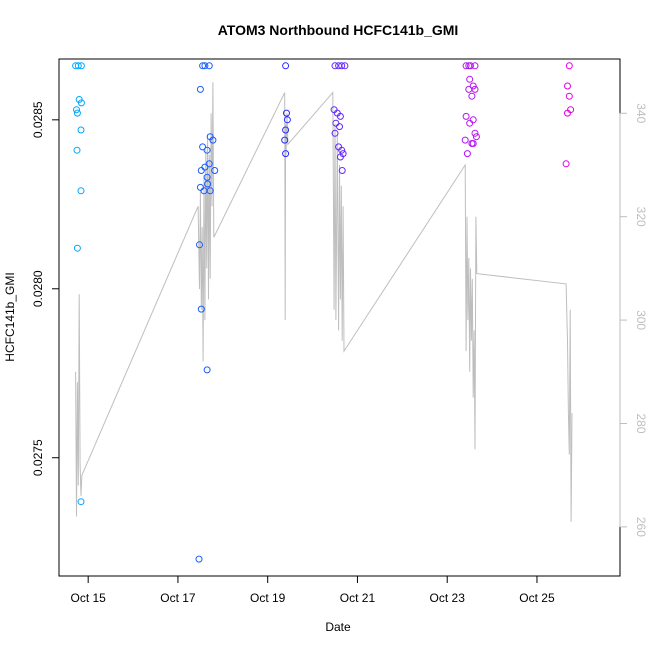 This screenshot has width=650, height=650. I want to click on y-tick-label: 0.0275, so click(38, 457).